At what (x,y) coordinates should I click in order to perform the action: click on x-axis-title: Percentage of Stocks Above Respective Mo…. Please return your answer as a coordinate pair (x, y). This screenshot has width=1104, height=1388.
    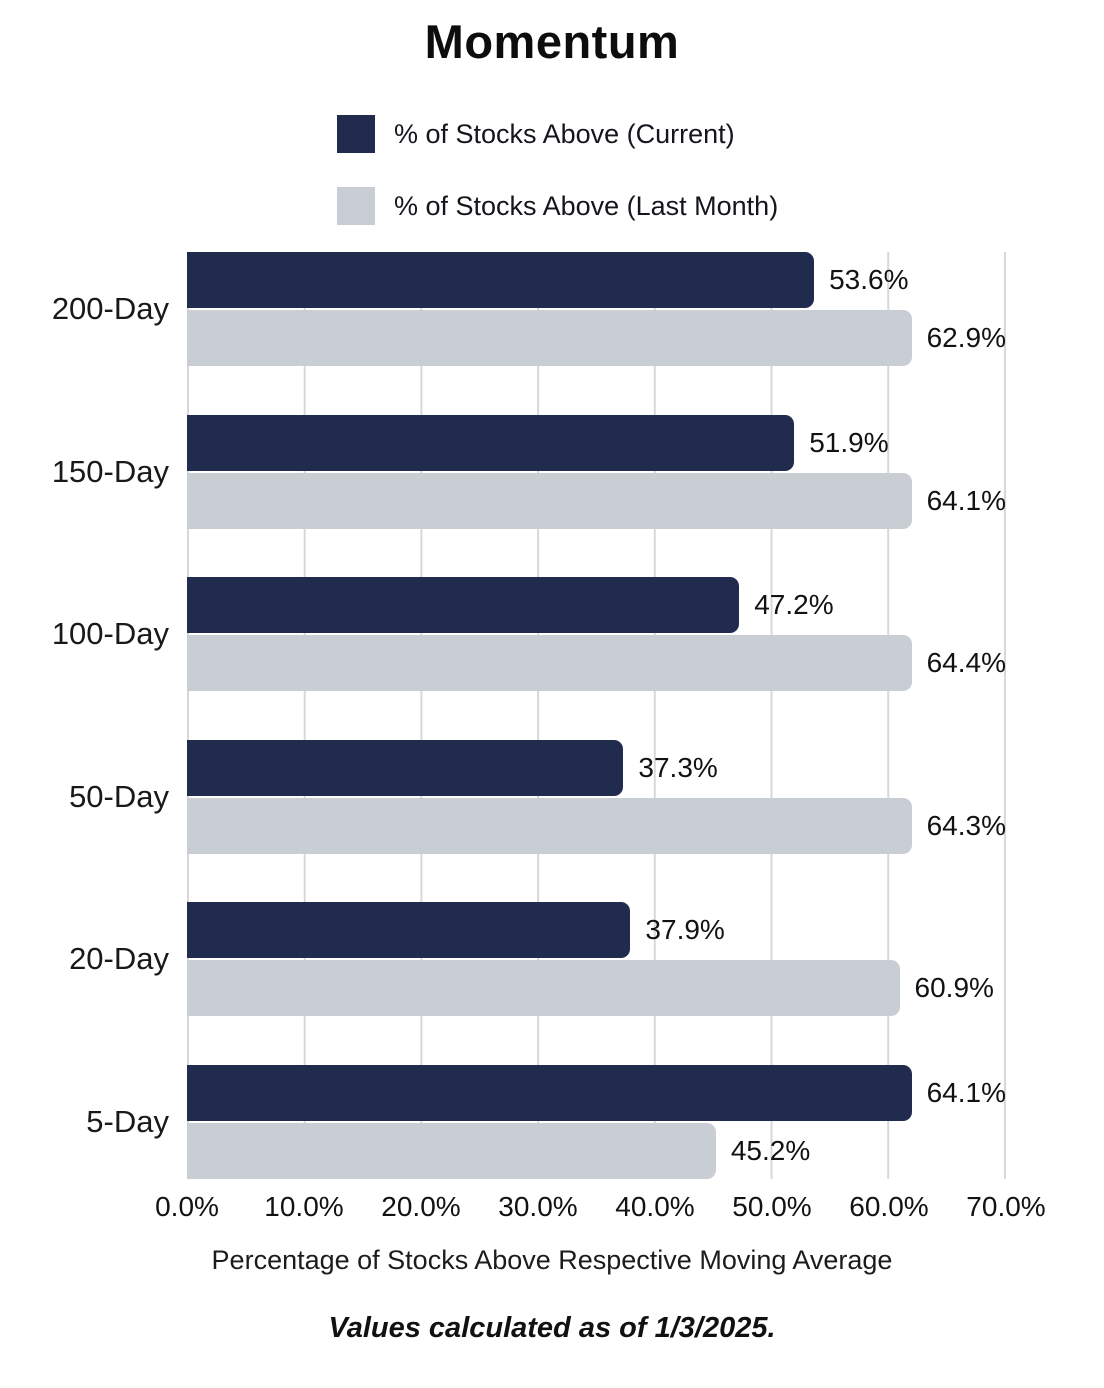
    Looking at the image, I should click on (552, 1260).